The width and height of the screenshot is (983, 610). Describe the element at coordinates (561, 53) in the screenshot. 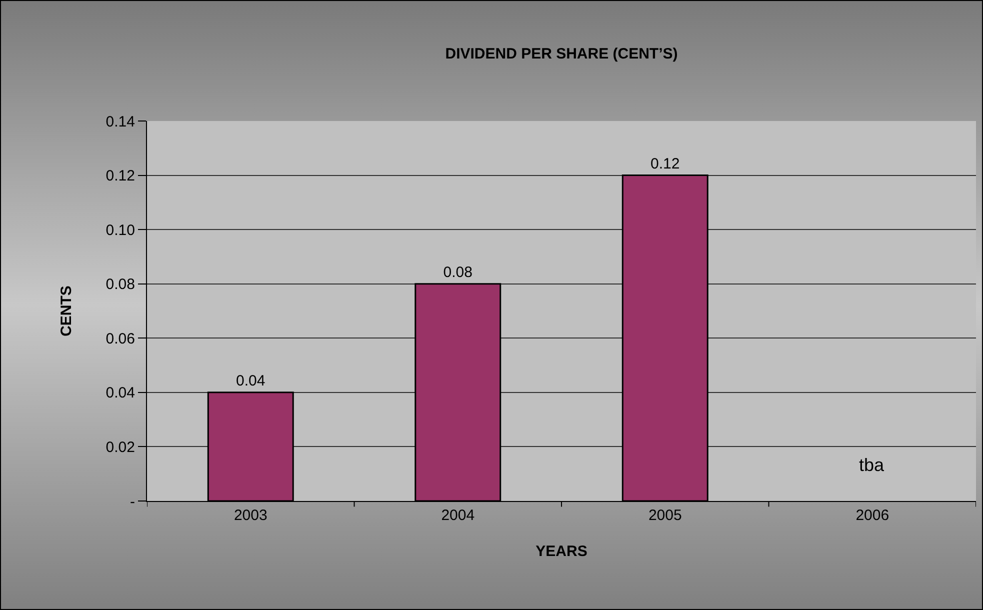

I see `chart-title: DIVIDEND PER SHARE (CENT’S)` at that location.